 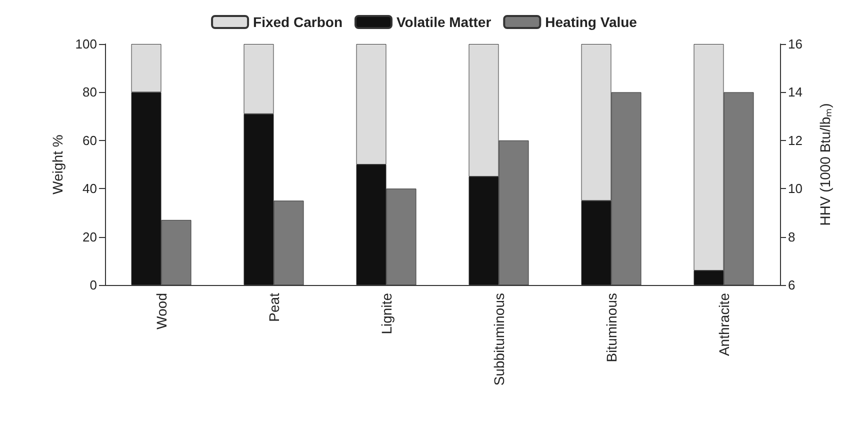 I want to click on y2-tick-label: 16, so click(x=795, y=44).